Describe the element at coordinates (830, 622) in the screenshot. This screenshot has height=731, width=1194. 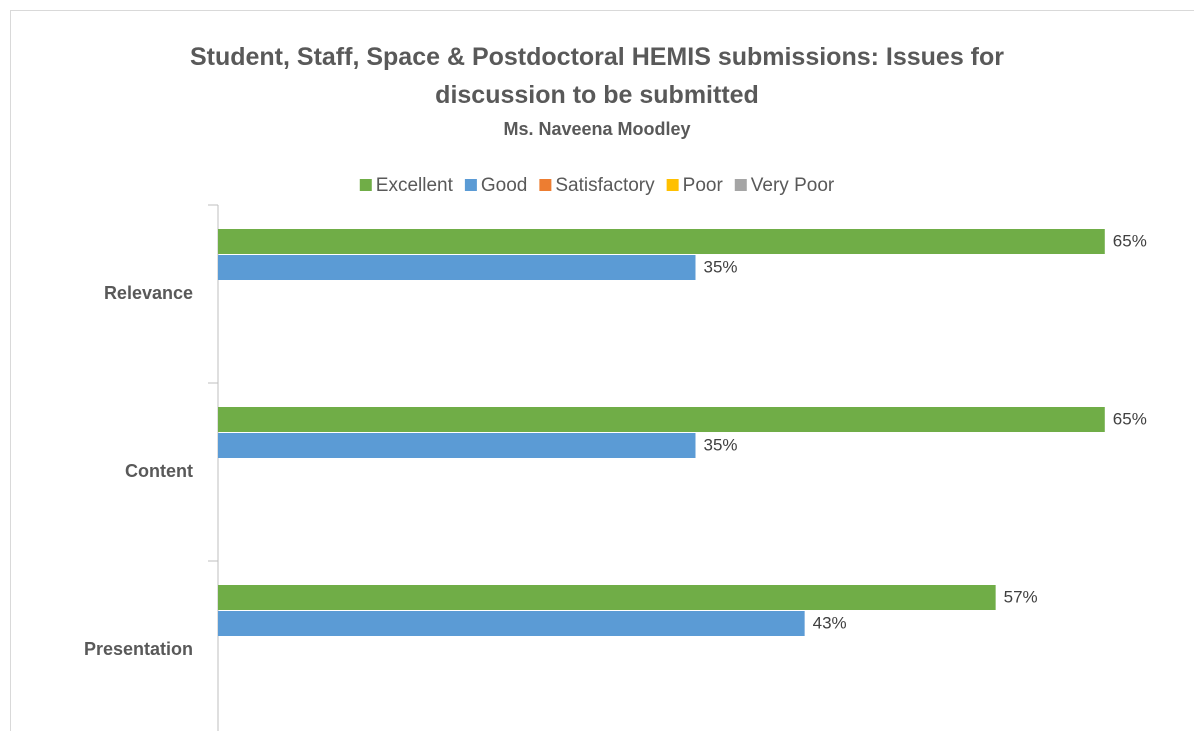
I see `data-label: 43%` at that location.